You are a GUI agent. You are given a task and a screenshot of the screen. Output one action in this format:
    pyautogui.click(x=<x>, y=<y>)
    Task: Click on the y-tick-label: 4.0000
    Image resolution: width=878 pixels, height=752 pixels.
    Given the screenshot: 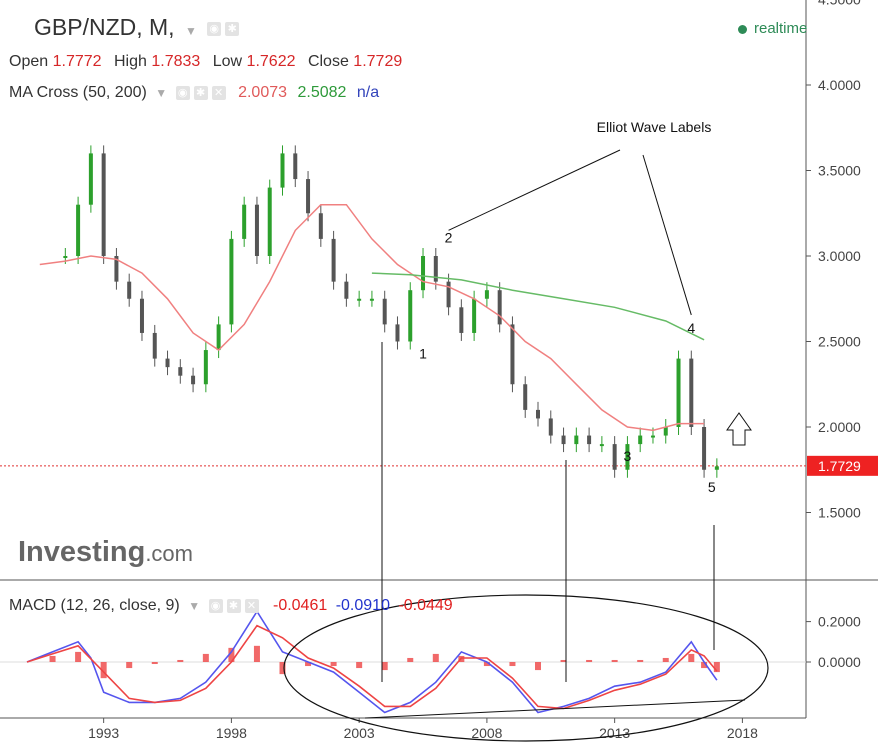 What is the action you would take?
    pyautogui.click(x=839, y=85)
    